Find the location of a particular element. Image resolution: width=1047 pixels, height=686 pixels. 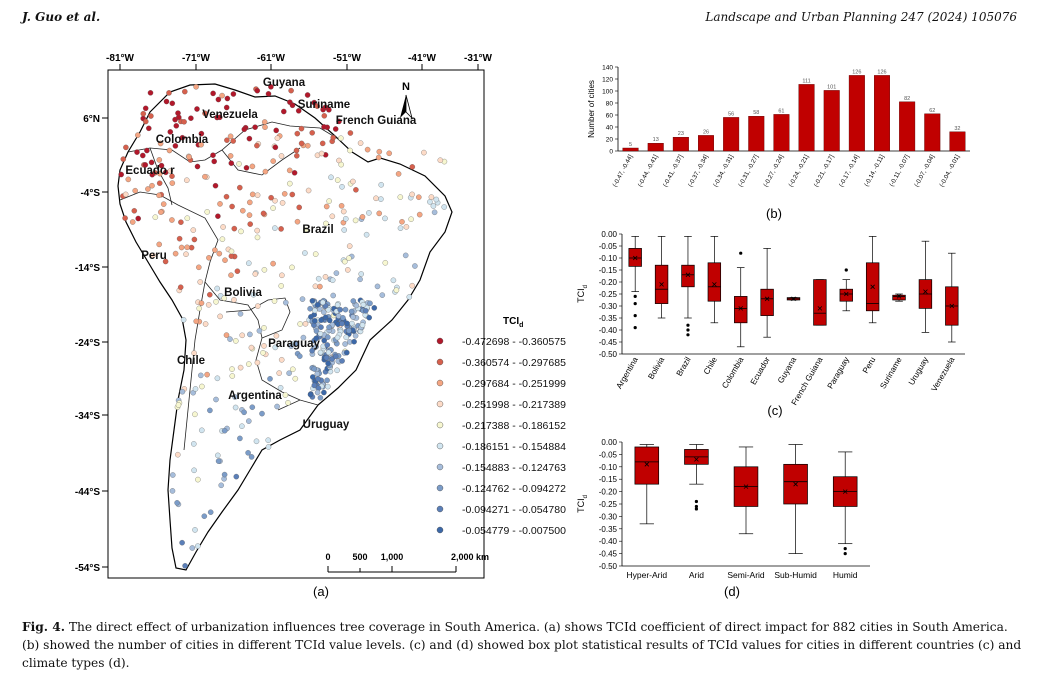

country-label: Paraguay is located at coordinates (294, 344).